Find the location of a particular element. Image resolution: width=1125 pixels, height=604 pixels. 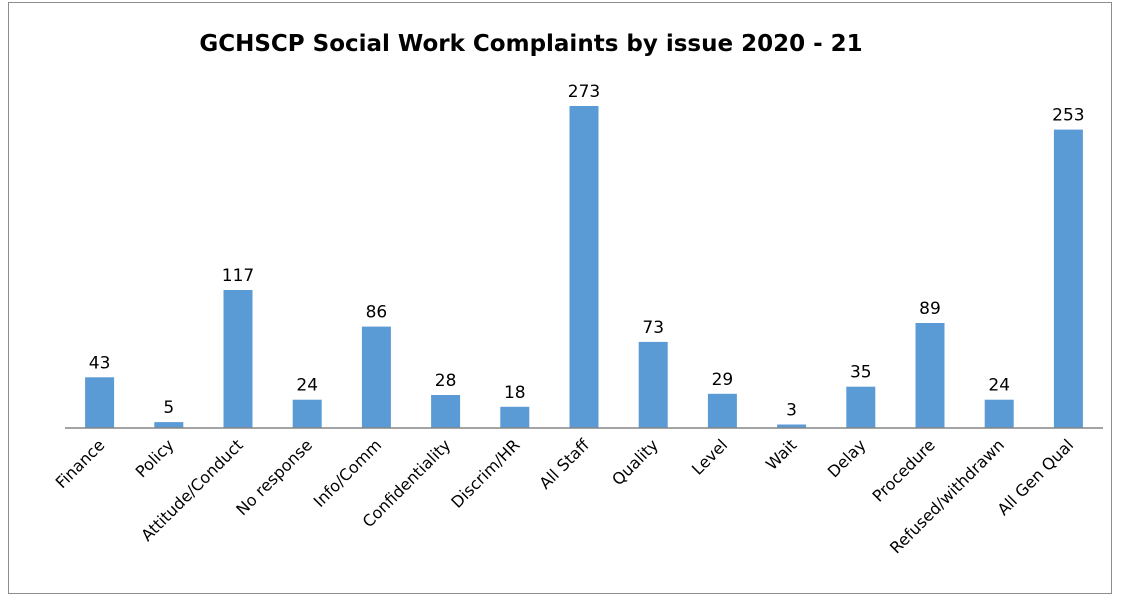

x-tick-label-0: Finance is located at coordinates (80, 463).